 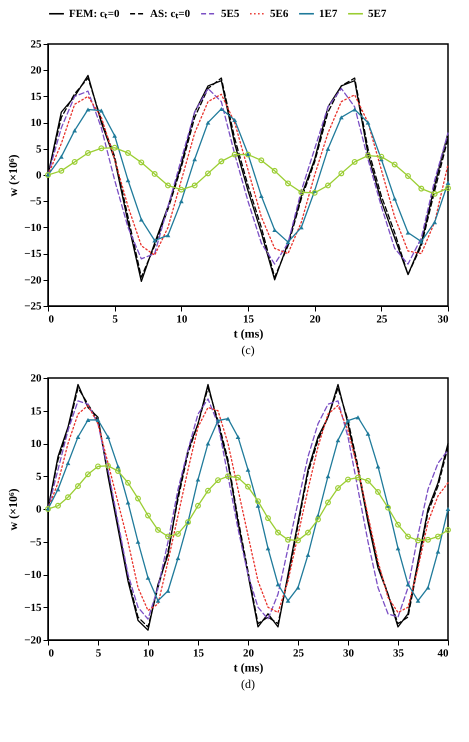 I want to click on x-tick-label: 30, so click(x=348, y=654).